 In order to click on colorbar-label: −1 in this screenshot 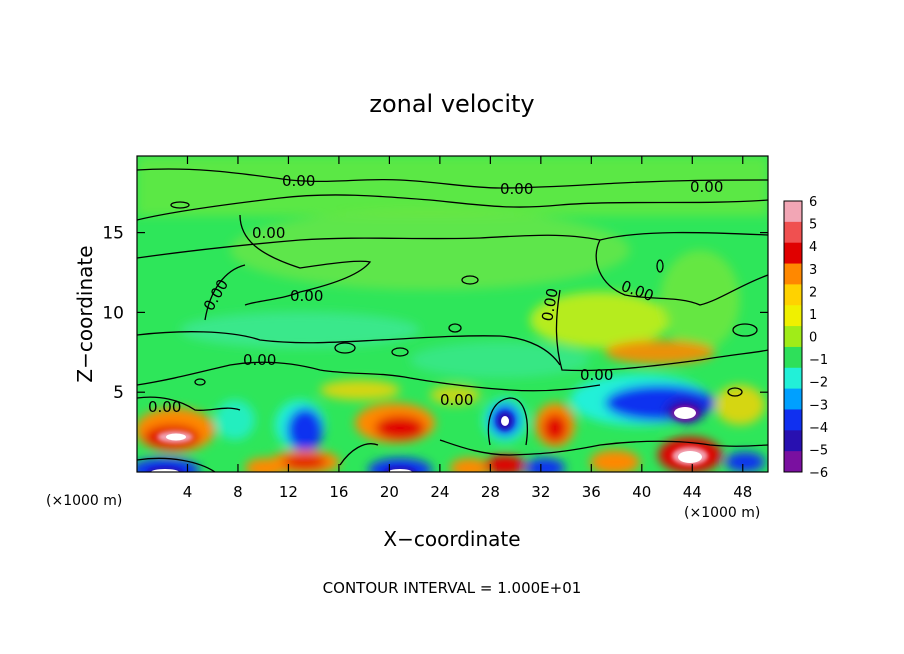, I will do `click(818, 360)`.